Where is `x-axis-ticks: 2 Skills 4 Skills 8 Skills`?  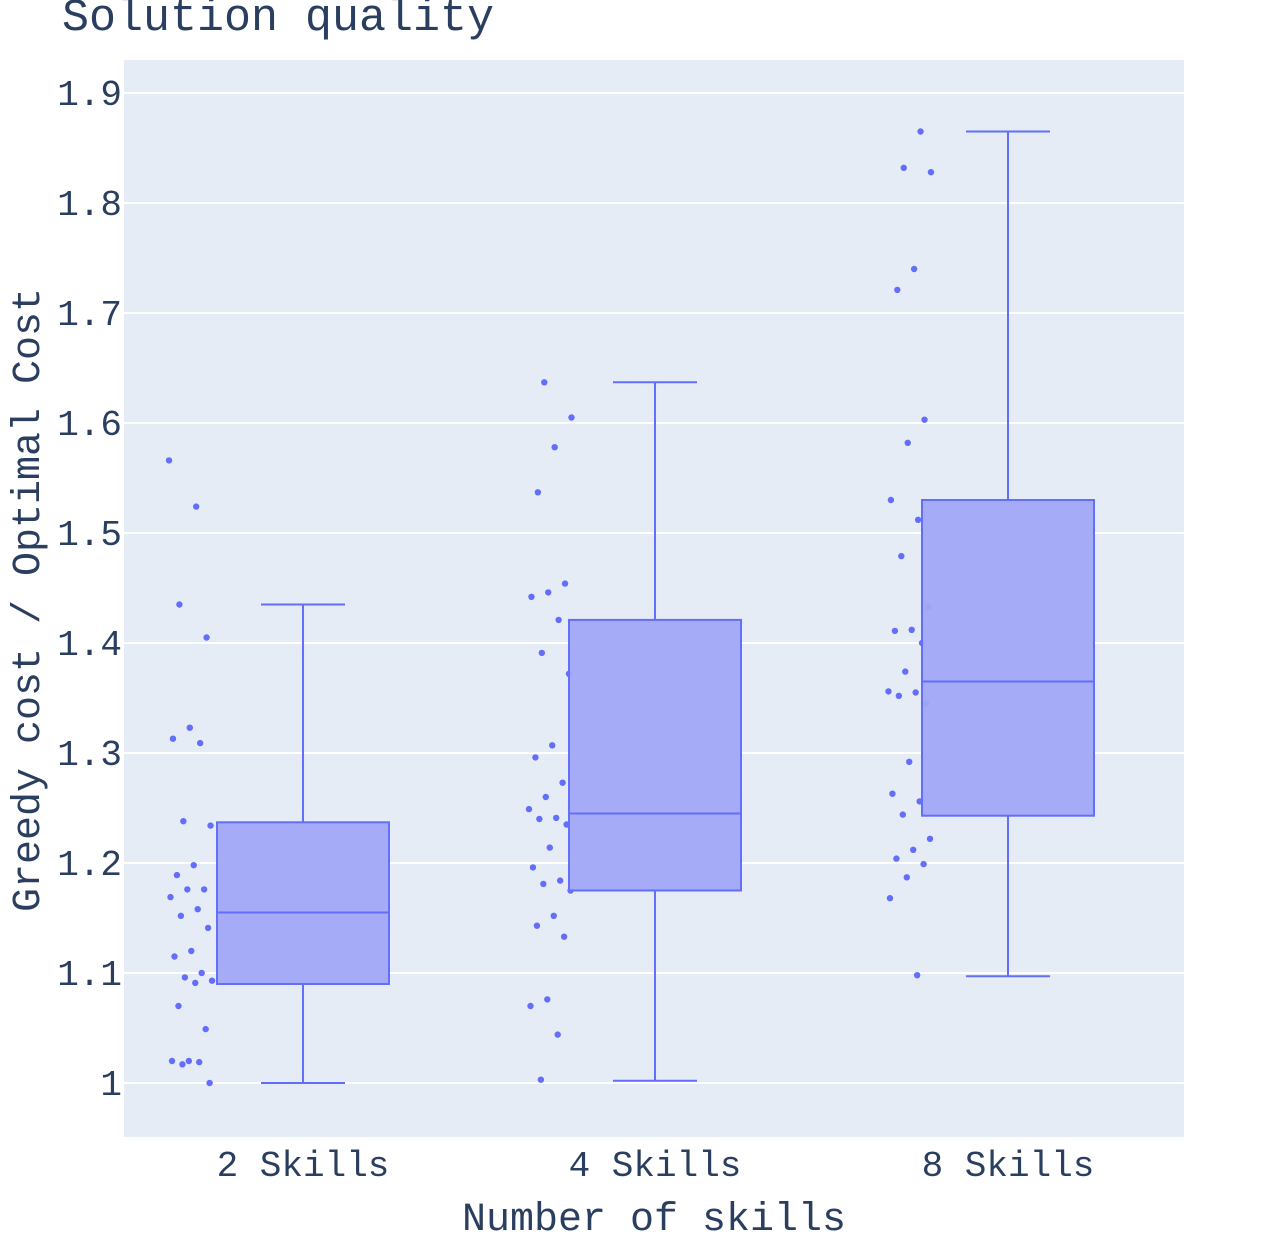 x-axis-ticks: 2 Skills 4 Skills 8 Skills is located at coordinates (656, 1166).